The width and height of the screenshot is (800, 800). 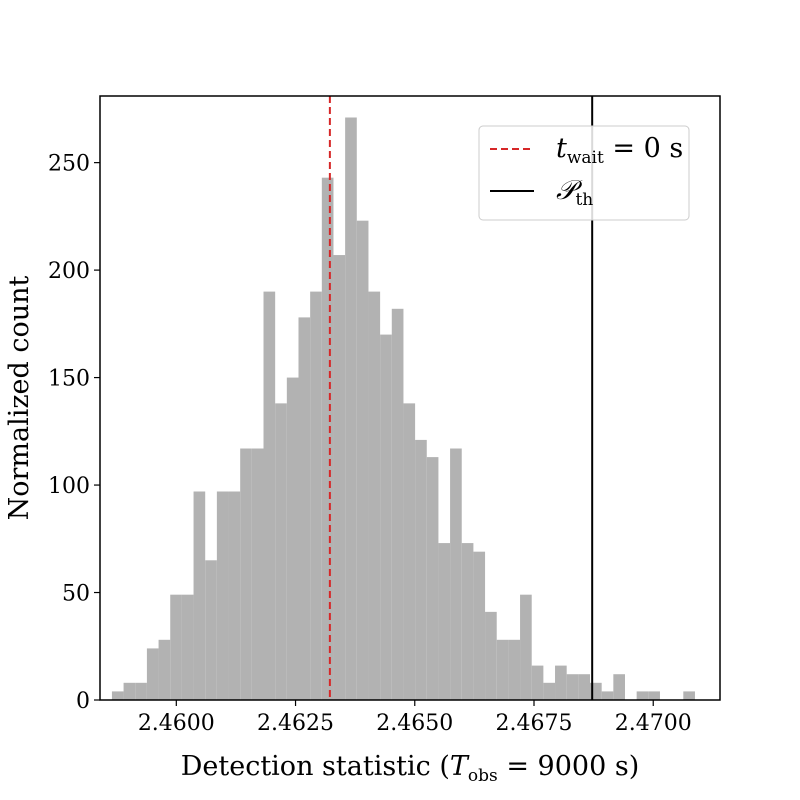 I want to click on x-tick-label: 2.4675, so click(x=534, y=723).